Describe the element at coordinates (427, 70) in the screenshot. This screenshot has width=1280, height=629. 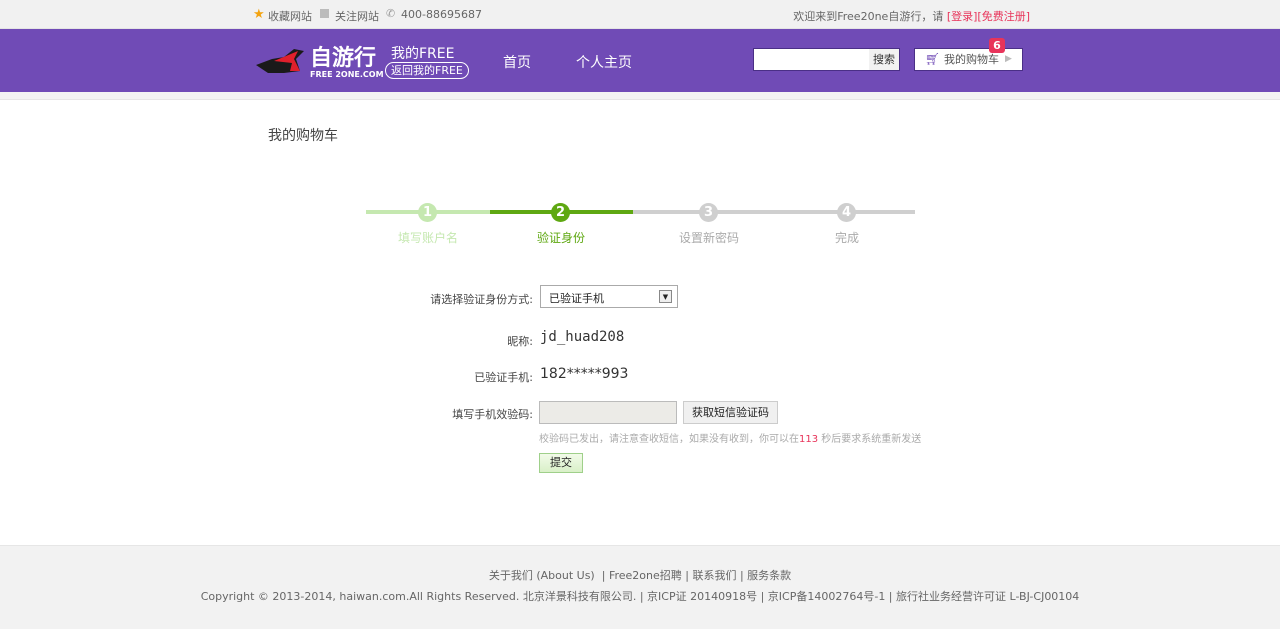
I see `back-to-free-button: 返回我的FREE` at that location.